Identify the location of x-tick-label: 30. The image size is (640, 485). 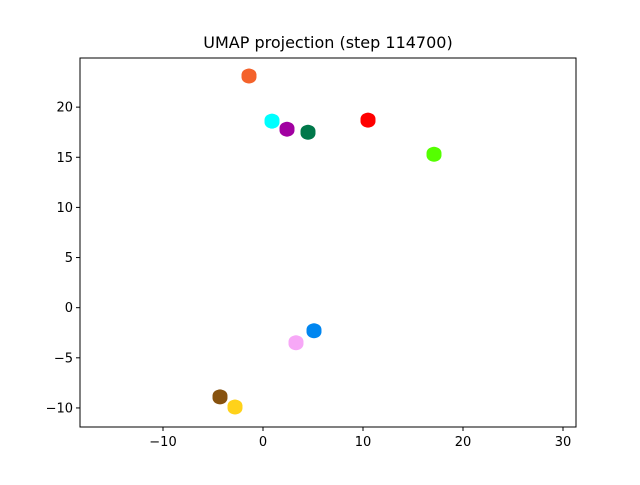
(563, 442).